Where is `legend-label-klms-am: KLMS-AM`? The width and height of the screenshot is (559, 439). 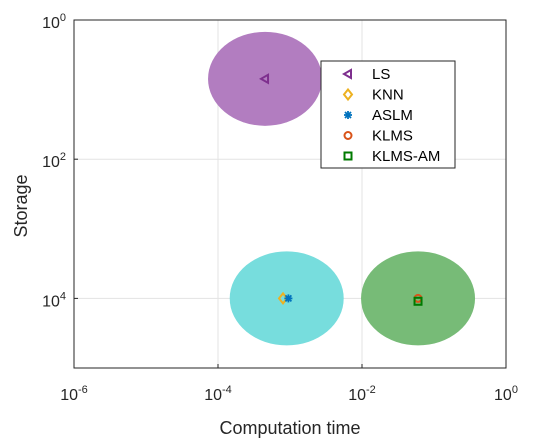 legend-label-klms-am: KLMS-AM is located at coordinates (406, 156).